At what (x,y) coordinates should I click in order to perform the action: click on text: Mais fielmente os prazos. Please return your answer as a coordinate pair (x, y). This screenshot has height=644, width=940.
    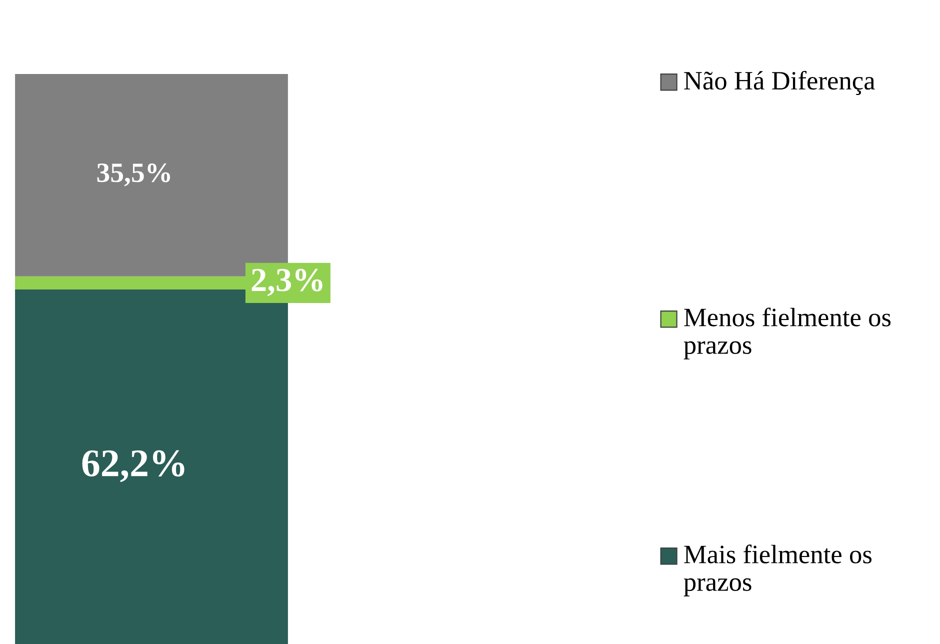
    Looking at the image, I should click on (778, 570).